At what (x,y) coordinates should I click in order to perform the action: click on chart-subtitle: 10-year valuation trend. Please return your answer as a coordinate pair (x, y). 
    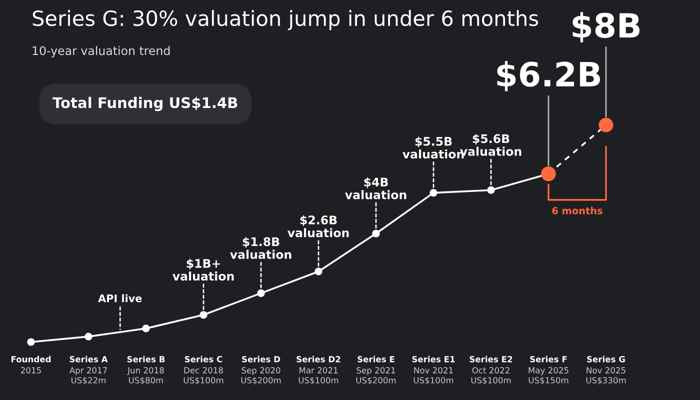
    Looking at the image, I should click on (101, 52).